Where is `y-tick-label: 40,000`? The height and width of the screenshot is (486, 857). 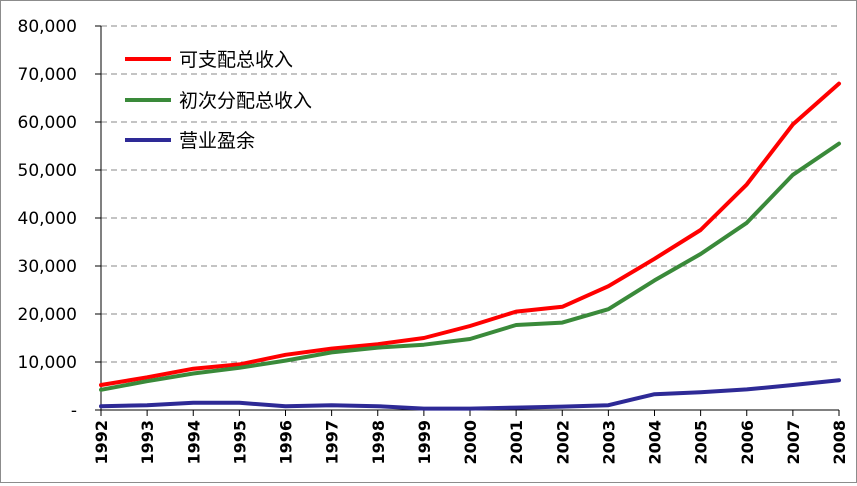 y-tick-label: 40,000 is located at coordinates (47, 219).